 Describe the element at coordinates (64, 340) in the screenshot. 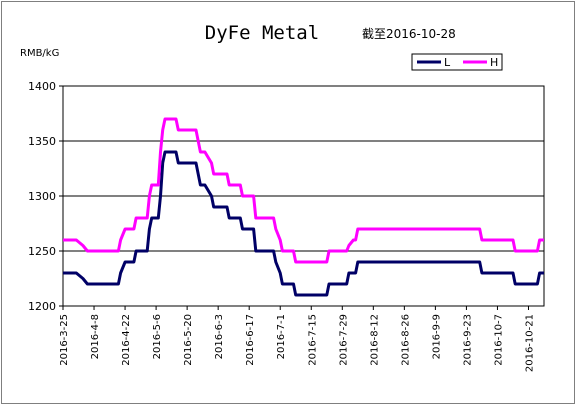

I see `x-tick-label: 2016-3-25` at that location.